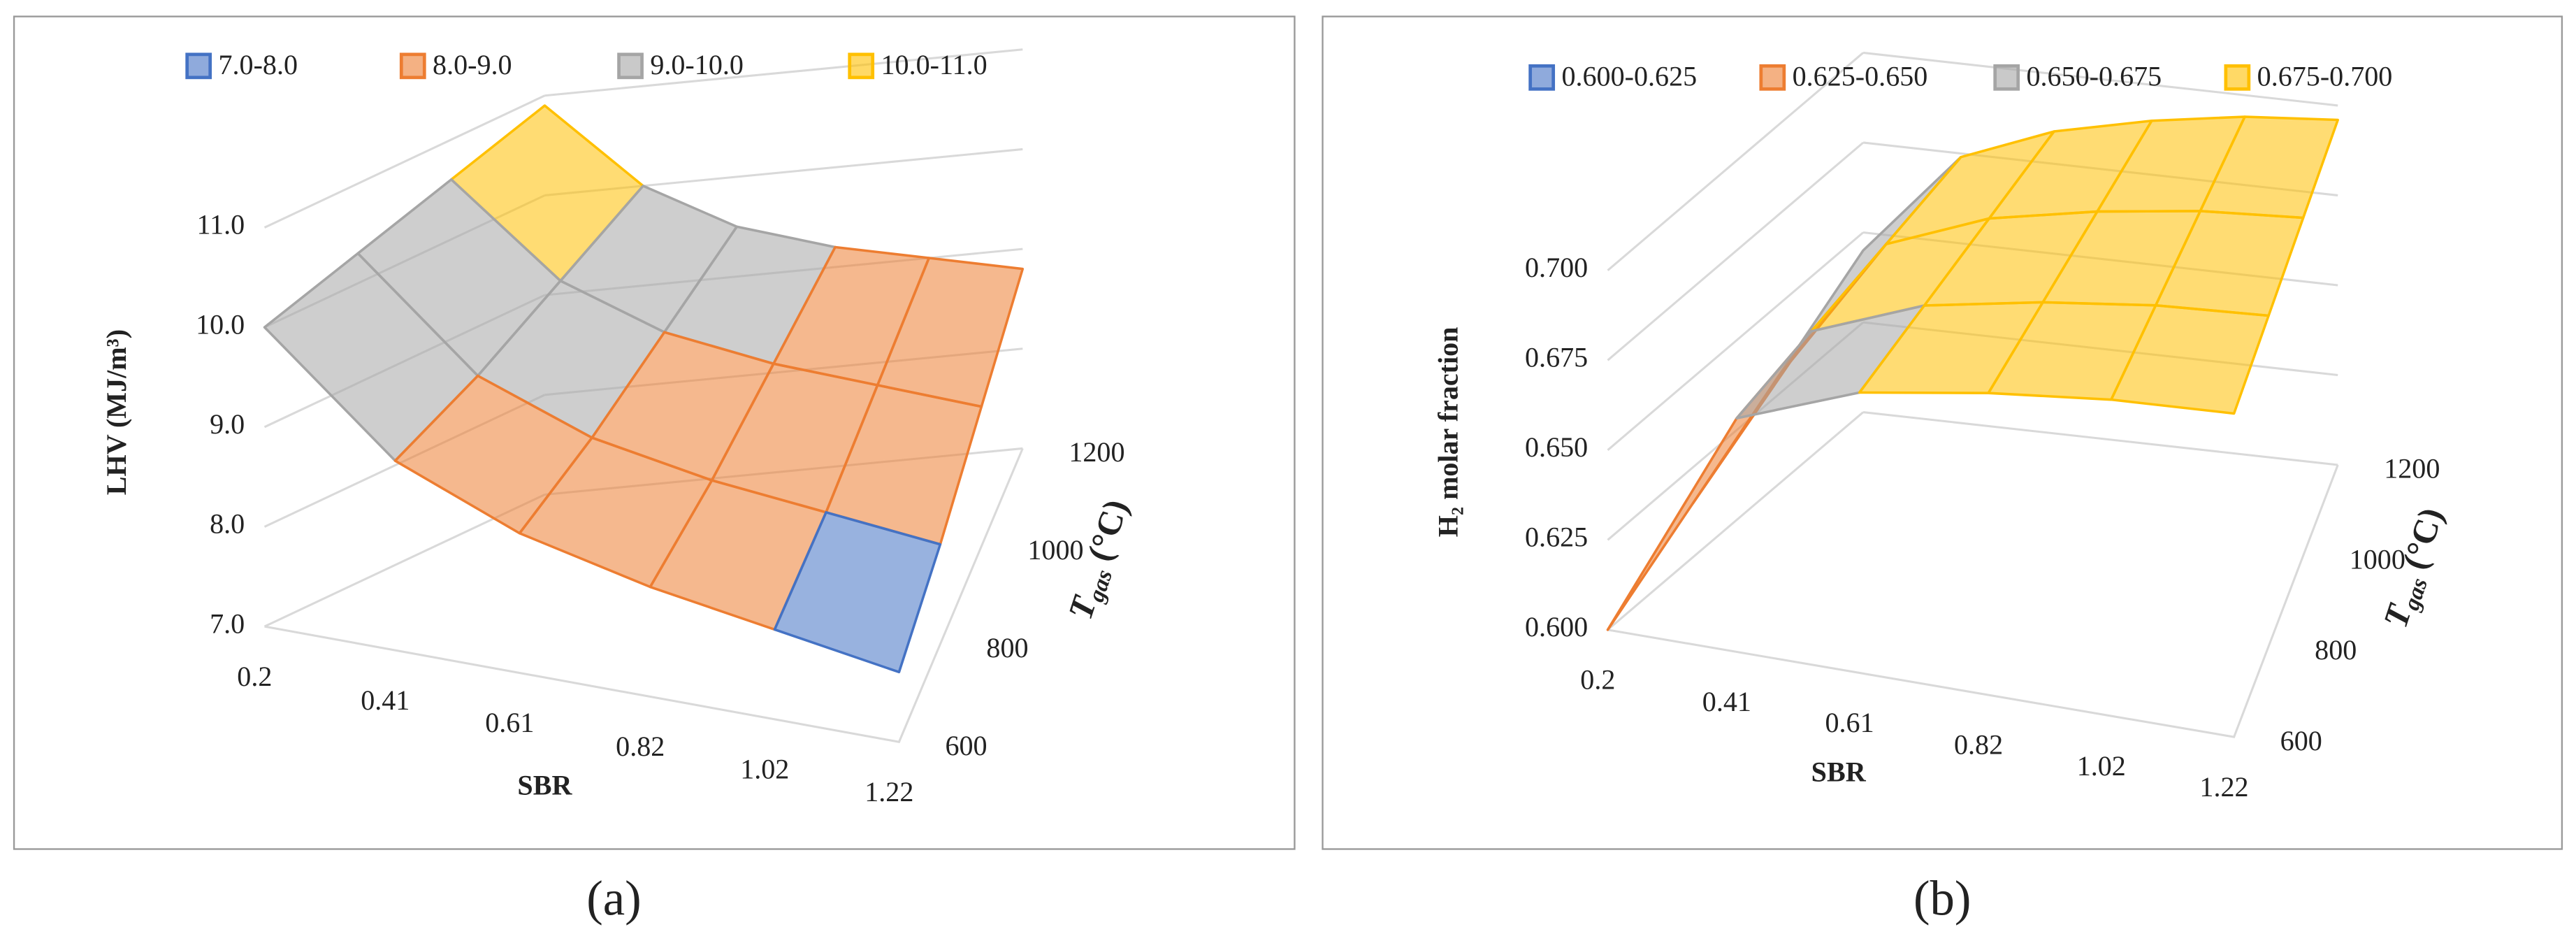 This screenshot has height=948, width=2576. Describe the element at coordinates (1556, 357) in the screenshot. I see `z-tick-label: 0.675` at that location.